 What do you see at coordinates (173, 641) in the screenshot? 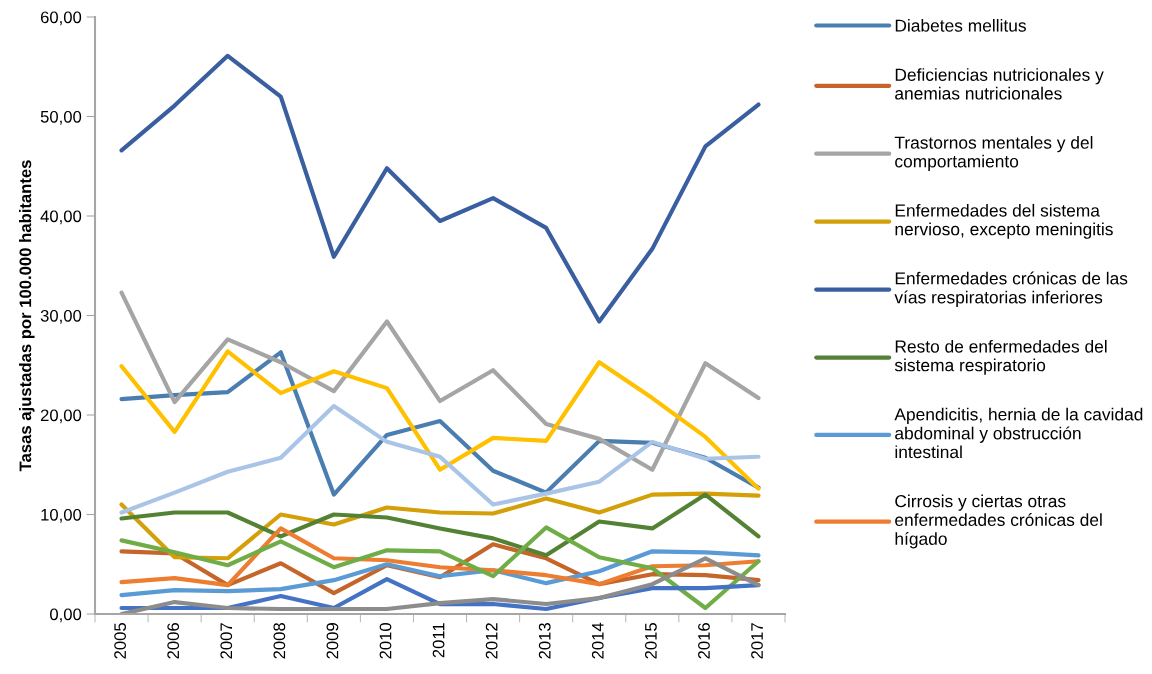
I see `x-tick-label: 2006` at bounding box center [173, 641].